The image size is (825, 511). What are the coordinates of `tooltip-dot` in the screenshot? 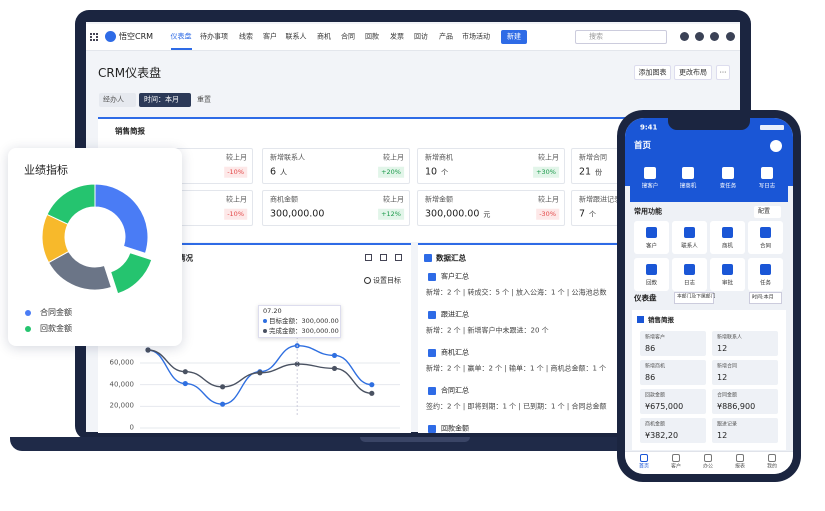 It's located at (265, 321).